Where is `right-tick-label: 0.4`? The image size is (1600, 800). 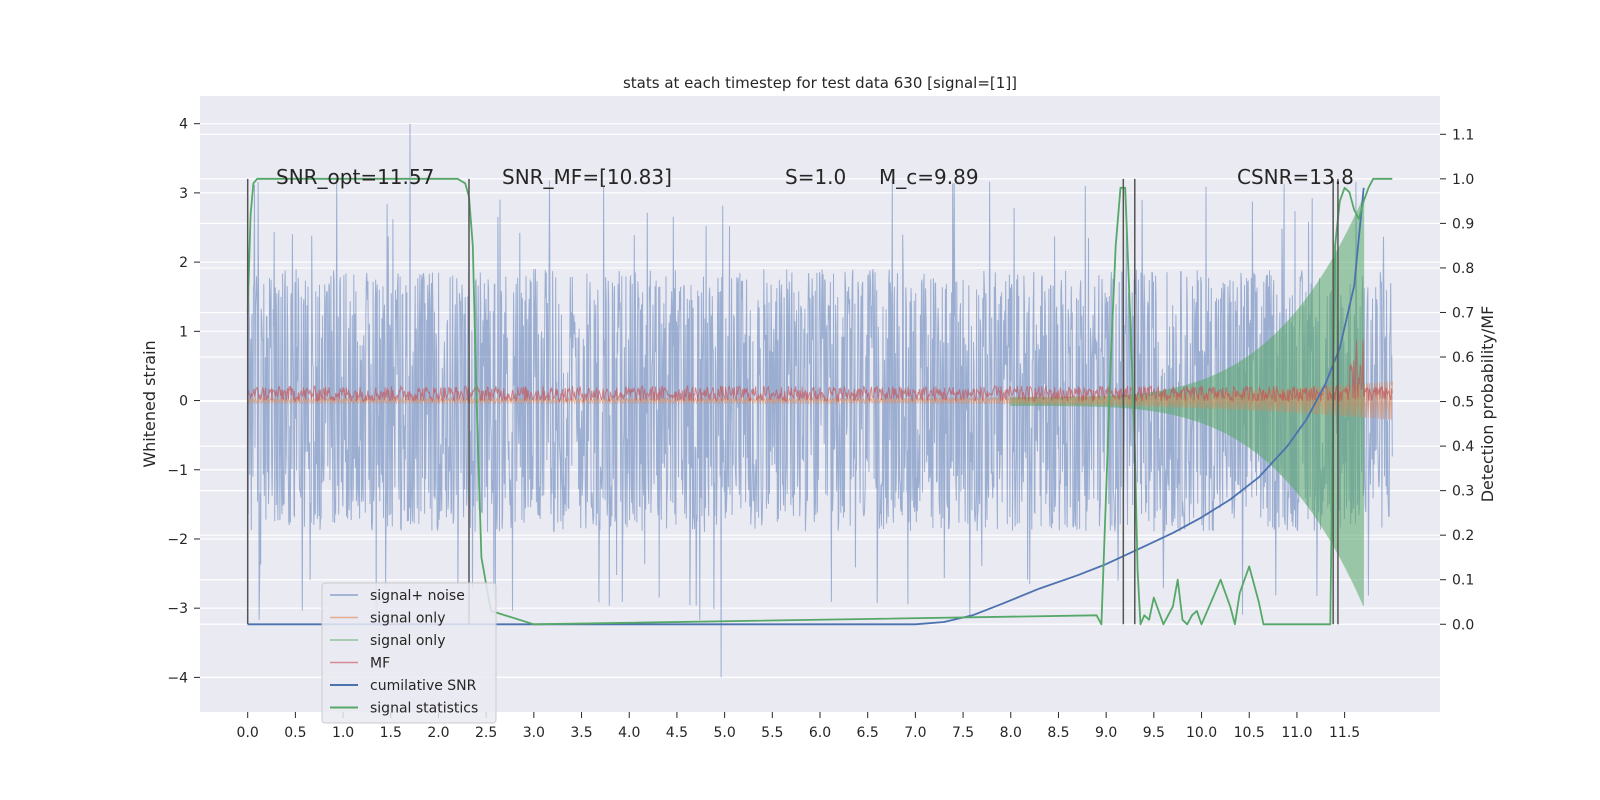 right-tick-label: 0.4 is located at coordinates (1463, 447).